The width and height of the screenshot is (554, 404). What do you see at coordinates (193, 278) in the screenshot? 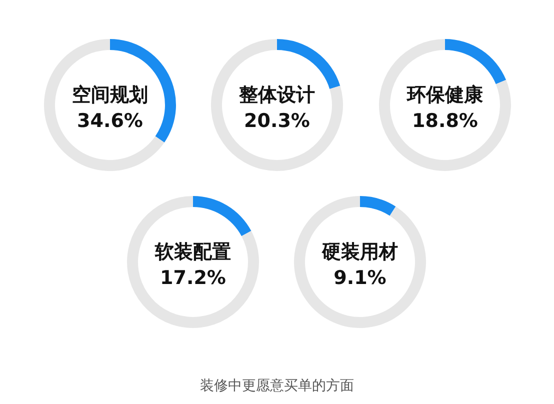
I see `text: 17.2%` at bounding box center [193, 278].